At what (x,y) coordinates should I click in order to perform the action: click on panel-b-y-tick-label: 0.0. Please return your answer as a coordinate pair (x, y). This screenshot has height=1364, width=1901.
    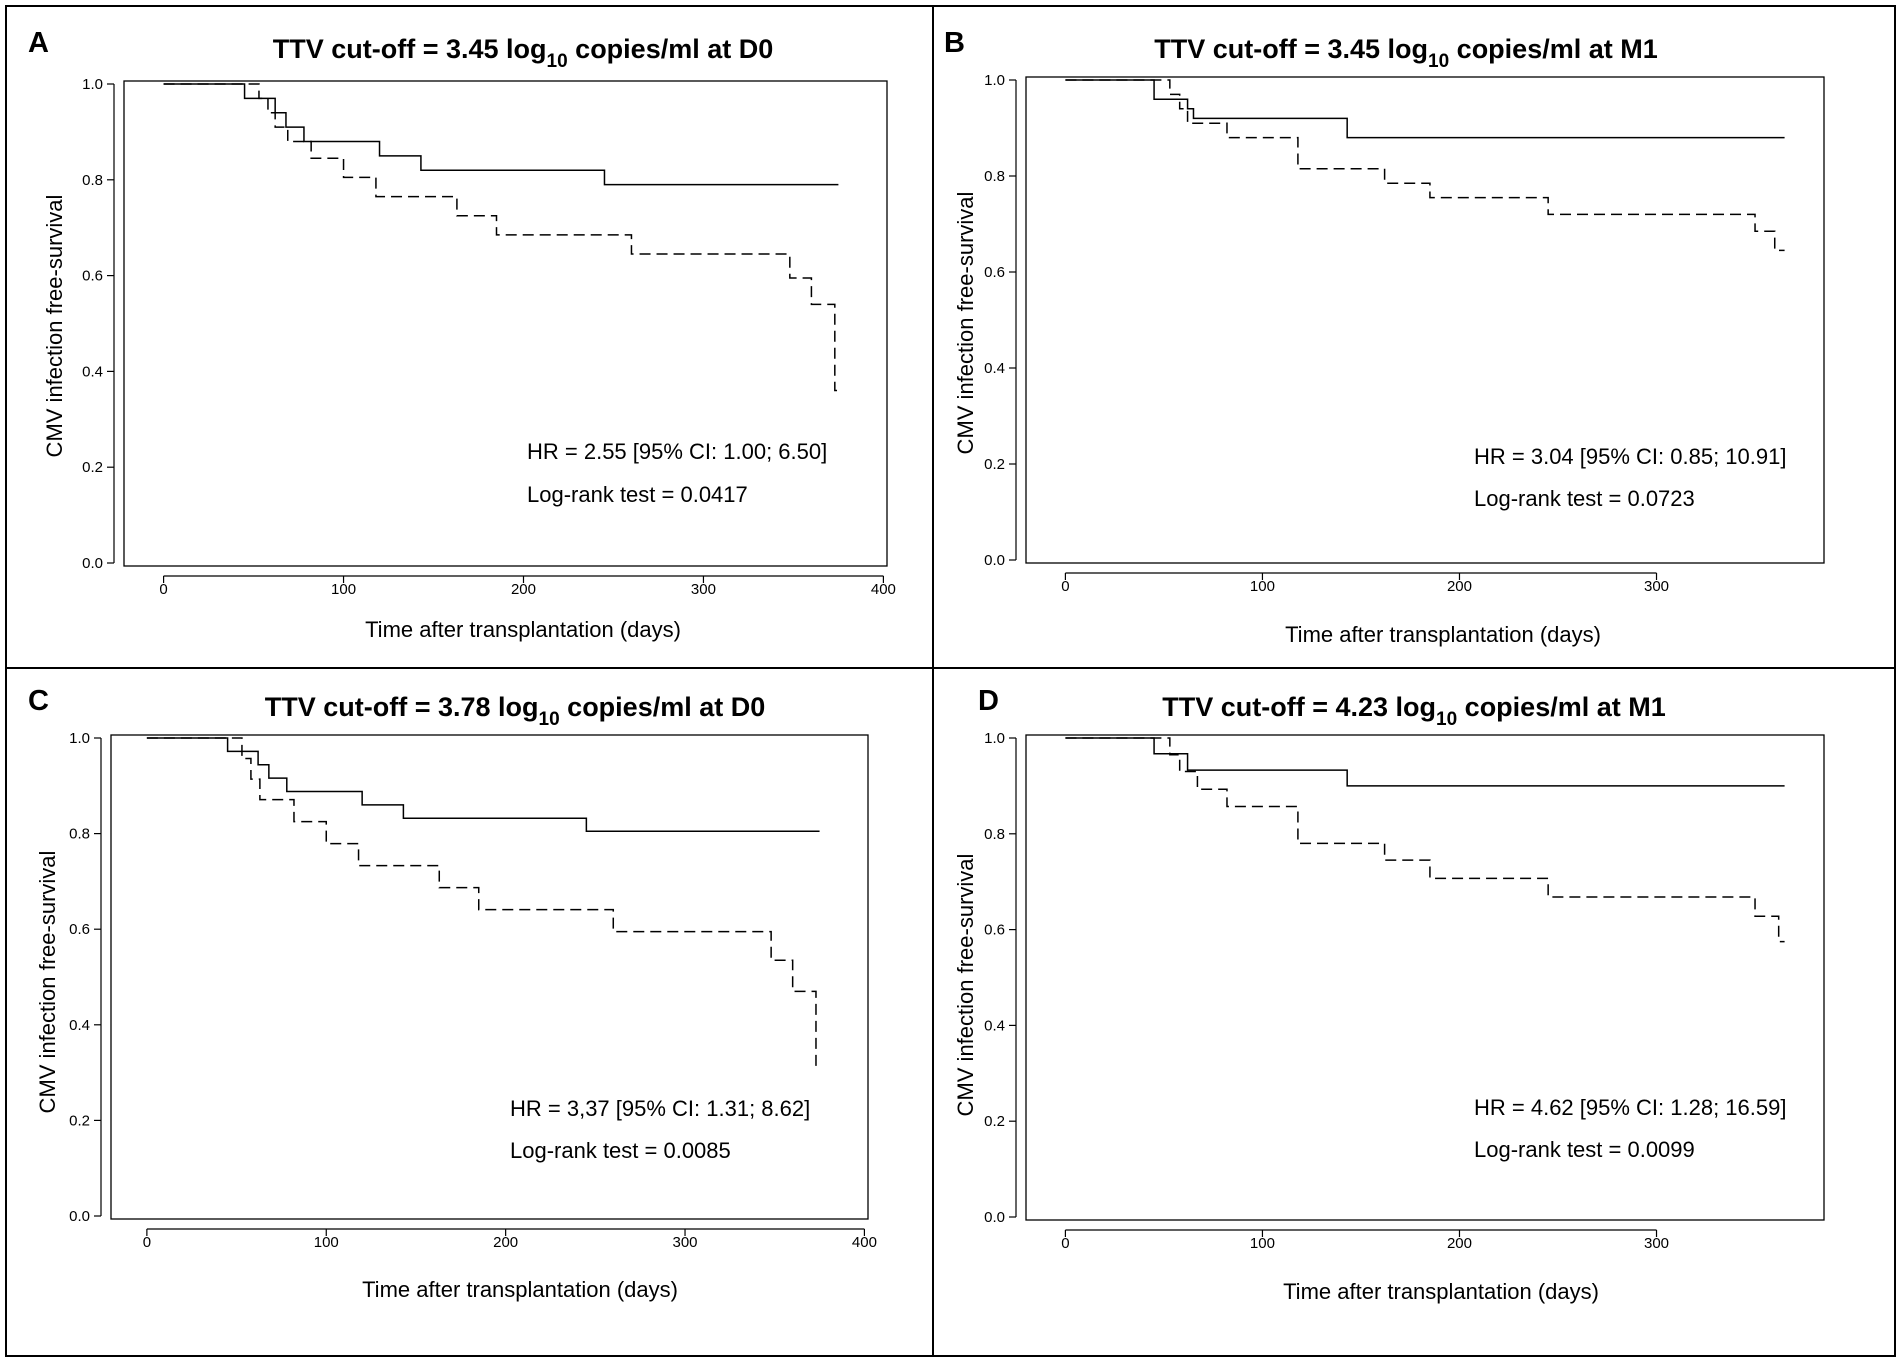
    Looking at the image, I should click on (994, 560).